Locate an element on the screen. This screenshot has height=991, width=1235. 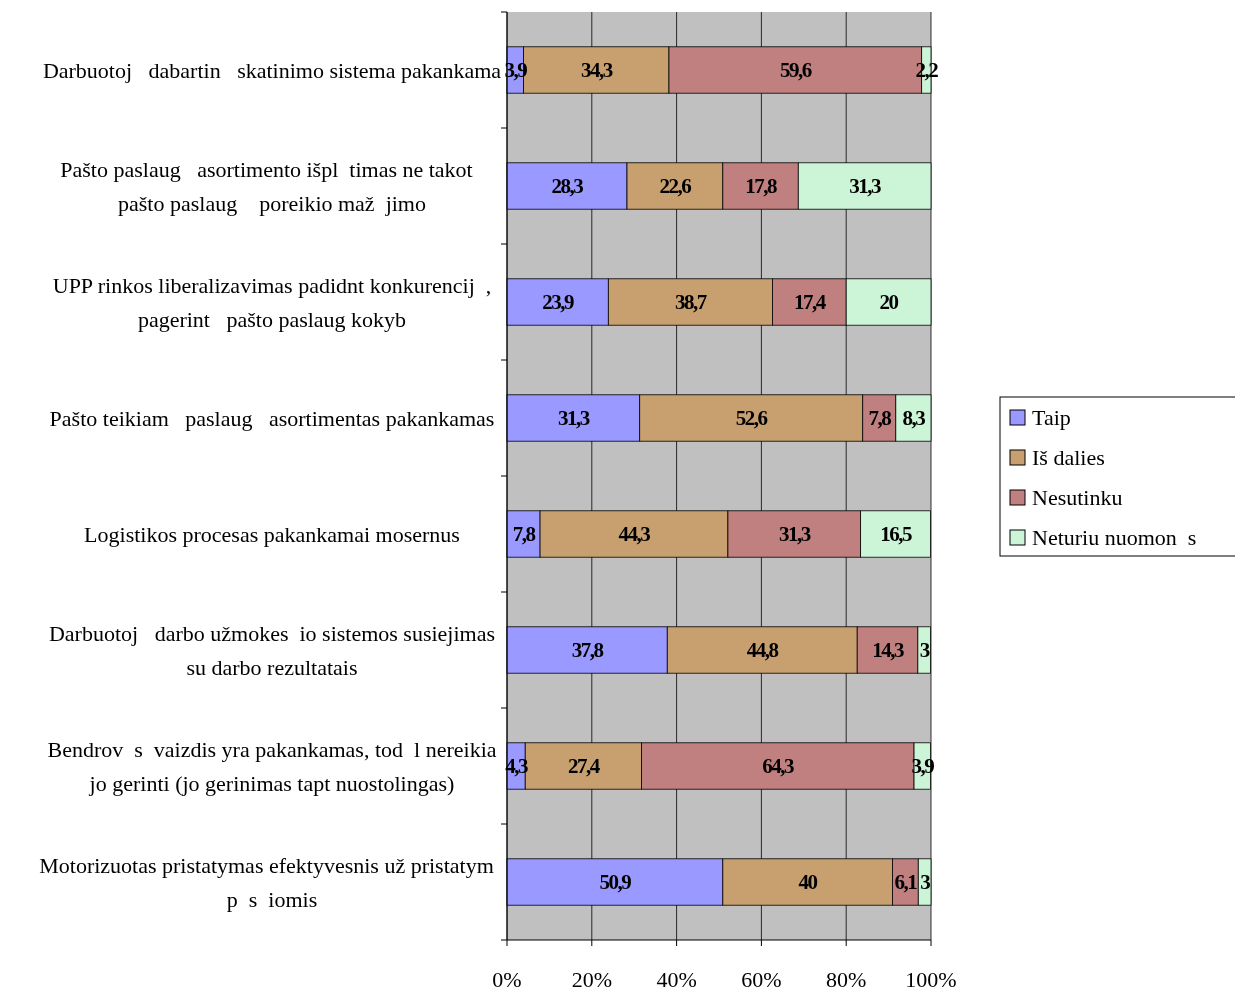
y-tick-label: Darbuotoj dabartin skatinimo sistema pakankama is located at coordinates (272, 70).